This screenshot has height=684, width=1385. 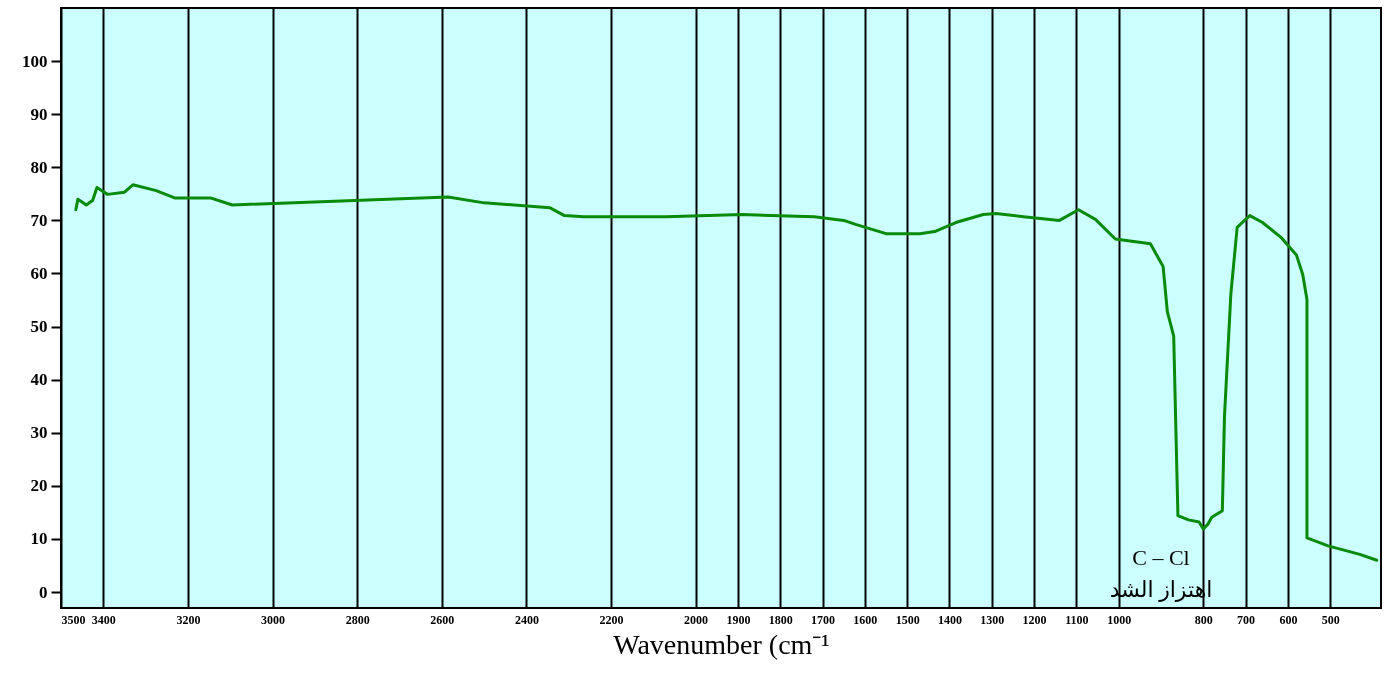 What do you see at coordinates (1288, 619) in the screenshot?
I see `x-tick-label: 600` at bounding box center [1288, 619].